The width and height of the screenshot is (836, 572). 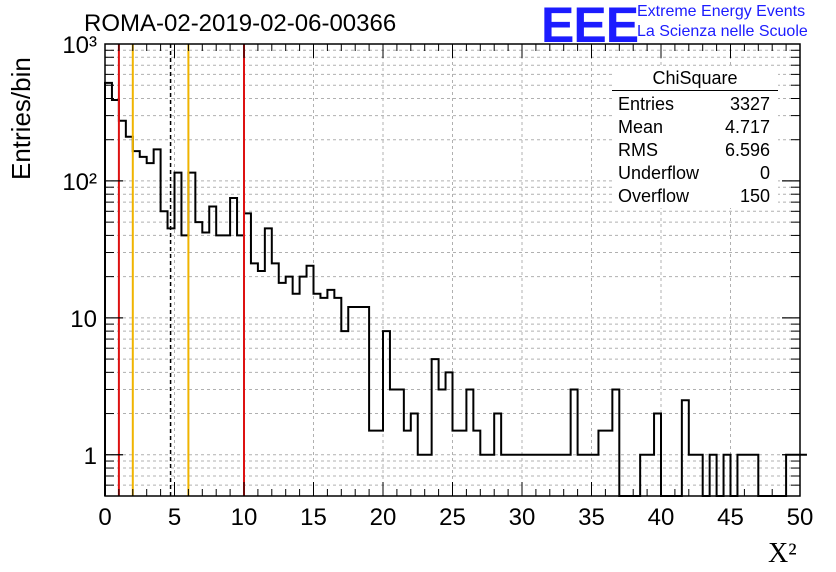 I want to click on stats-row-mean: Mean 4.717, so click(x=695, y=127).